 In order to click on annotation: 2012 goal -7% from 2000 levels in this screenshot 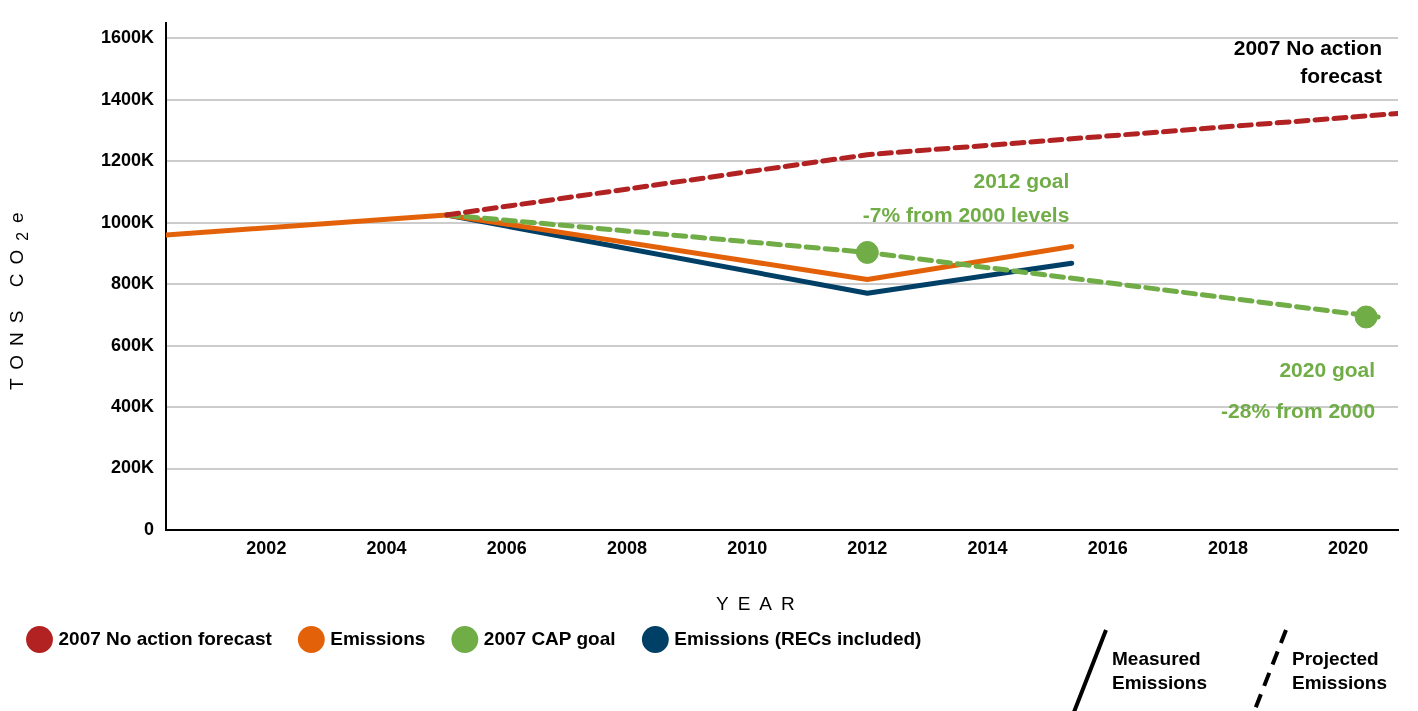, I will do `click(966, 198)`.